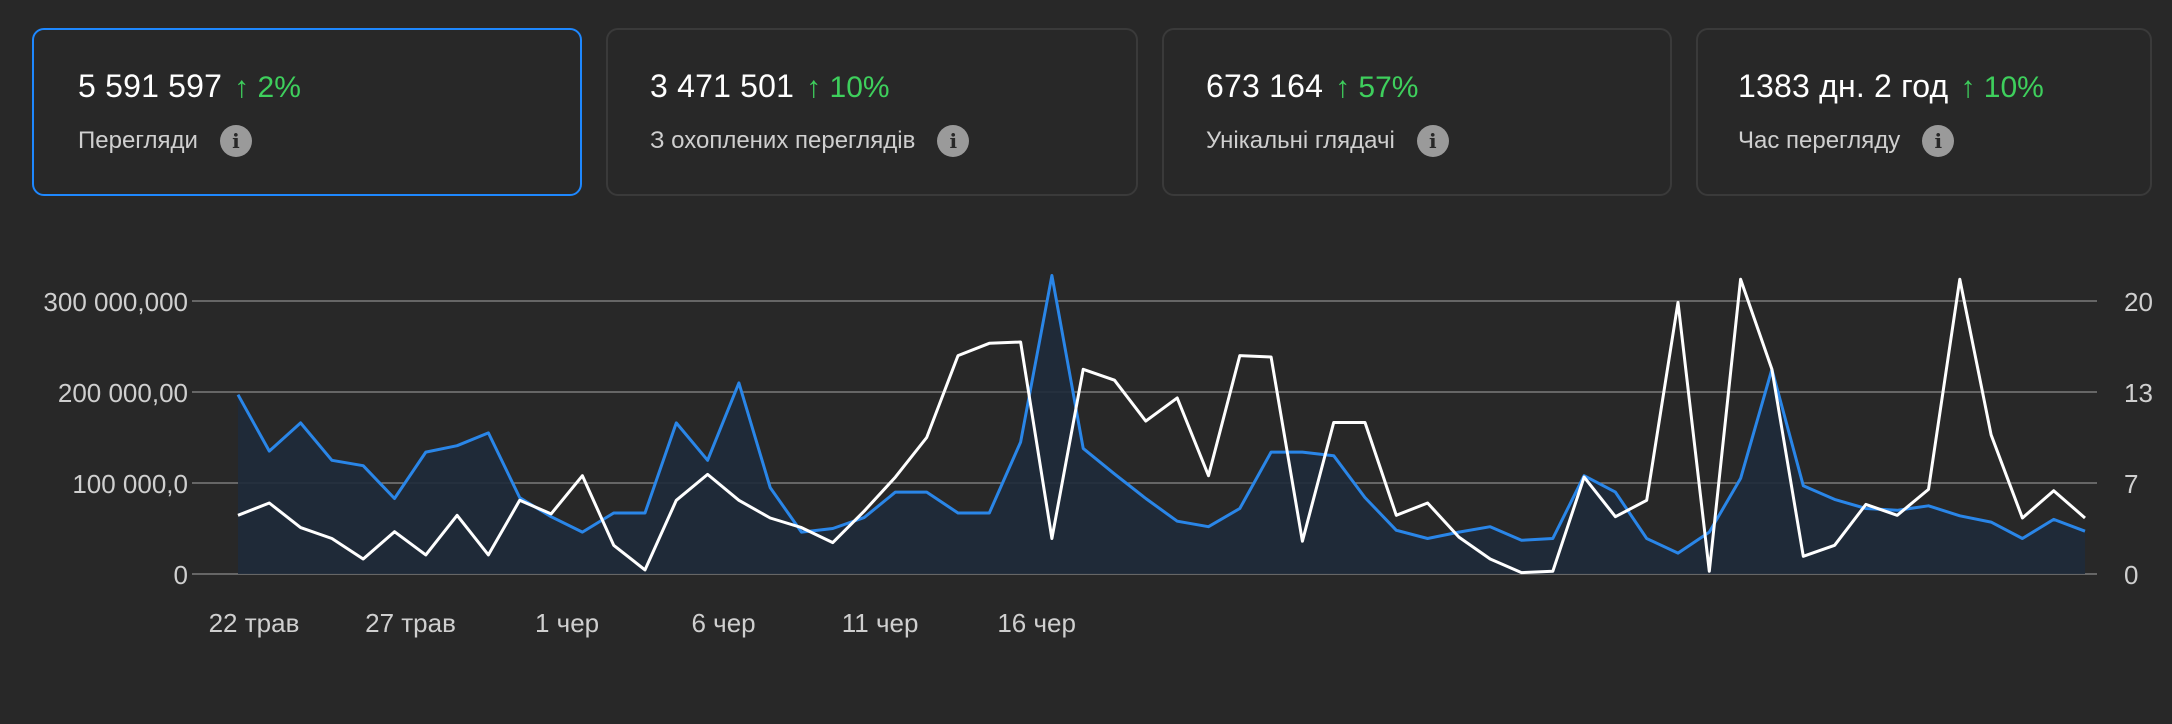  I want to click on metric-card-2: 3 471 501 ↑ 10% З охоплених переглядів i, so click(872, 112).